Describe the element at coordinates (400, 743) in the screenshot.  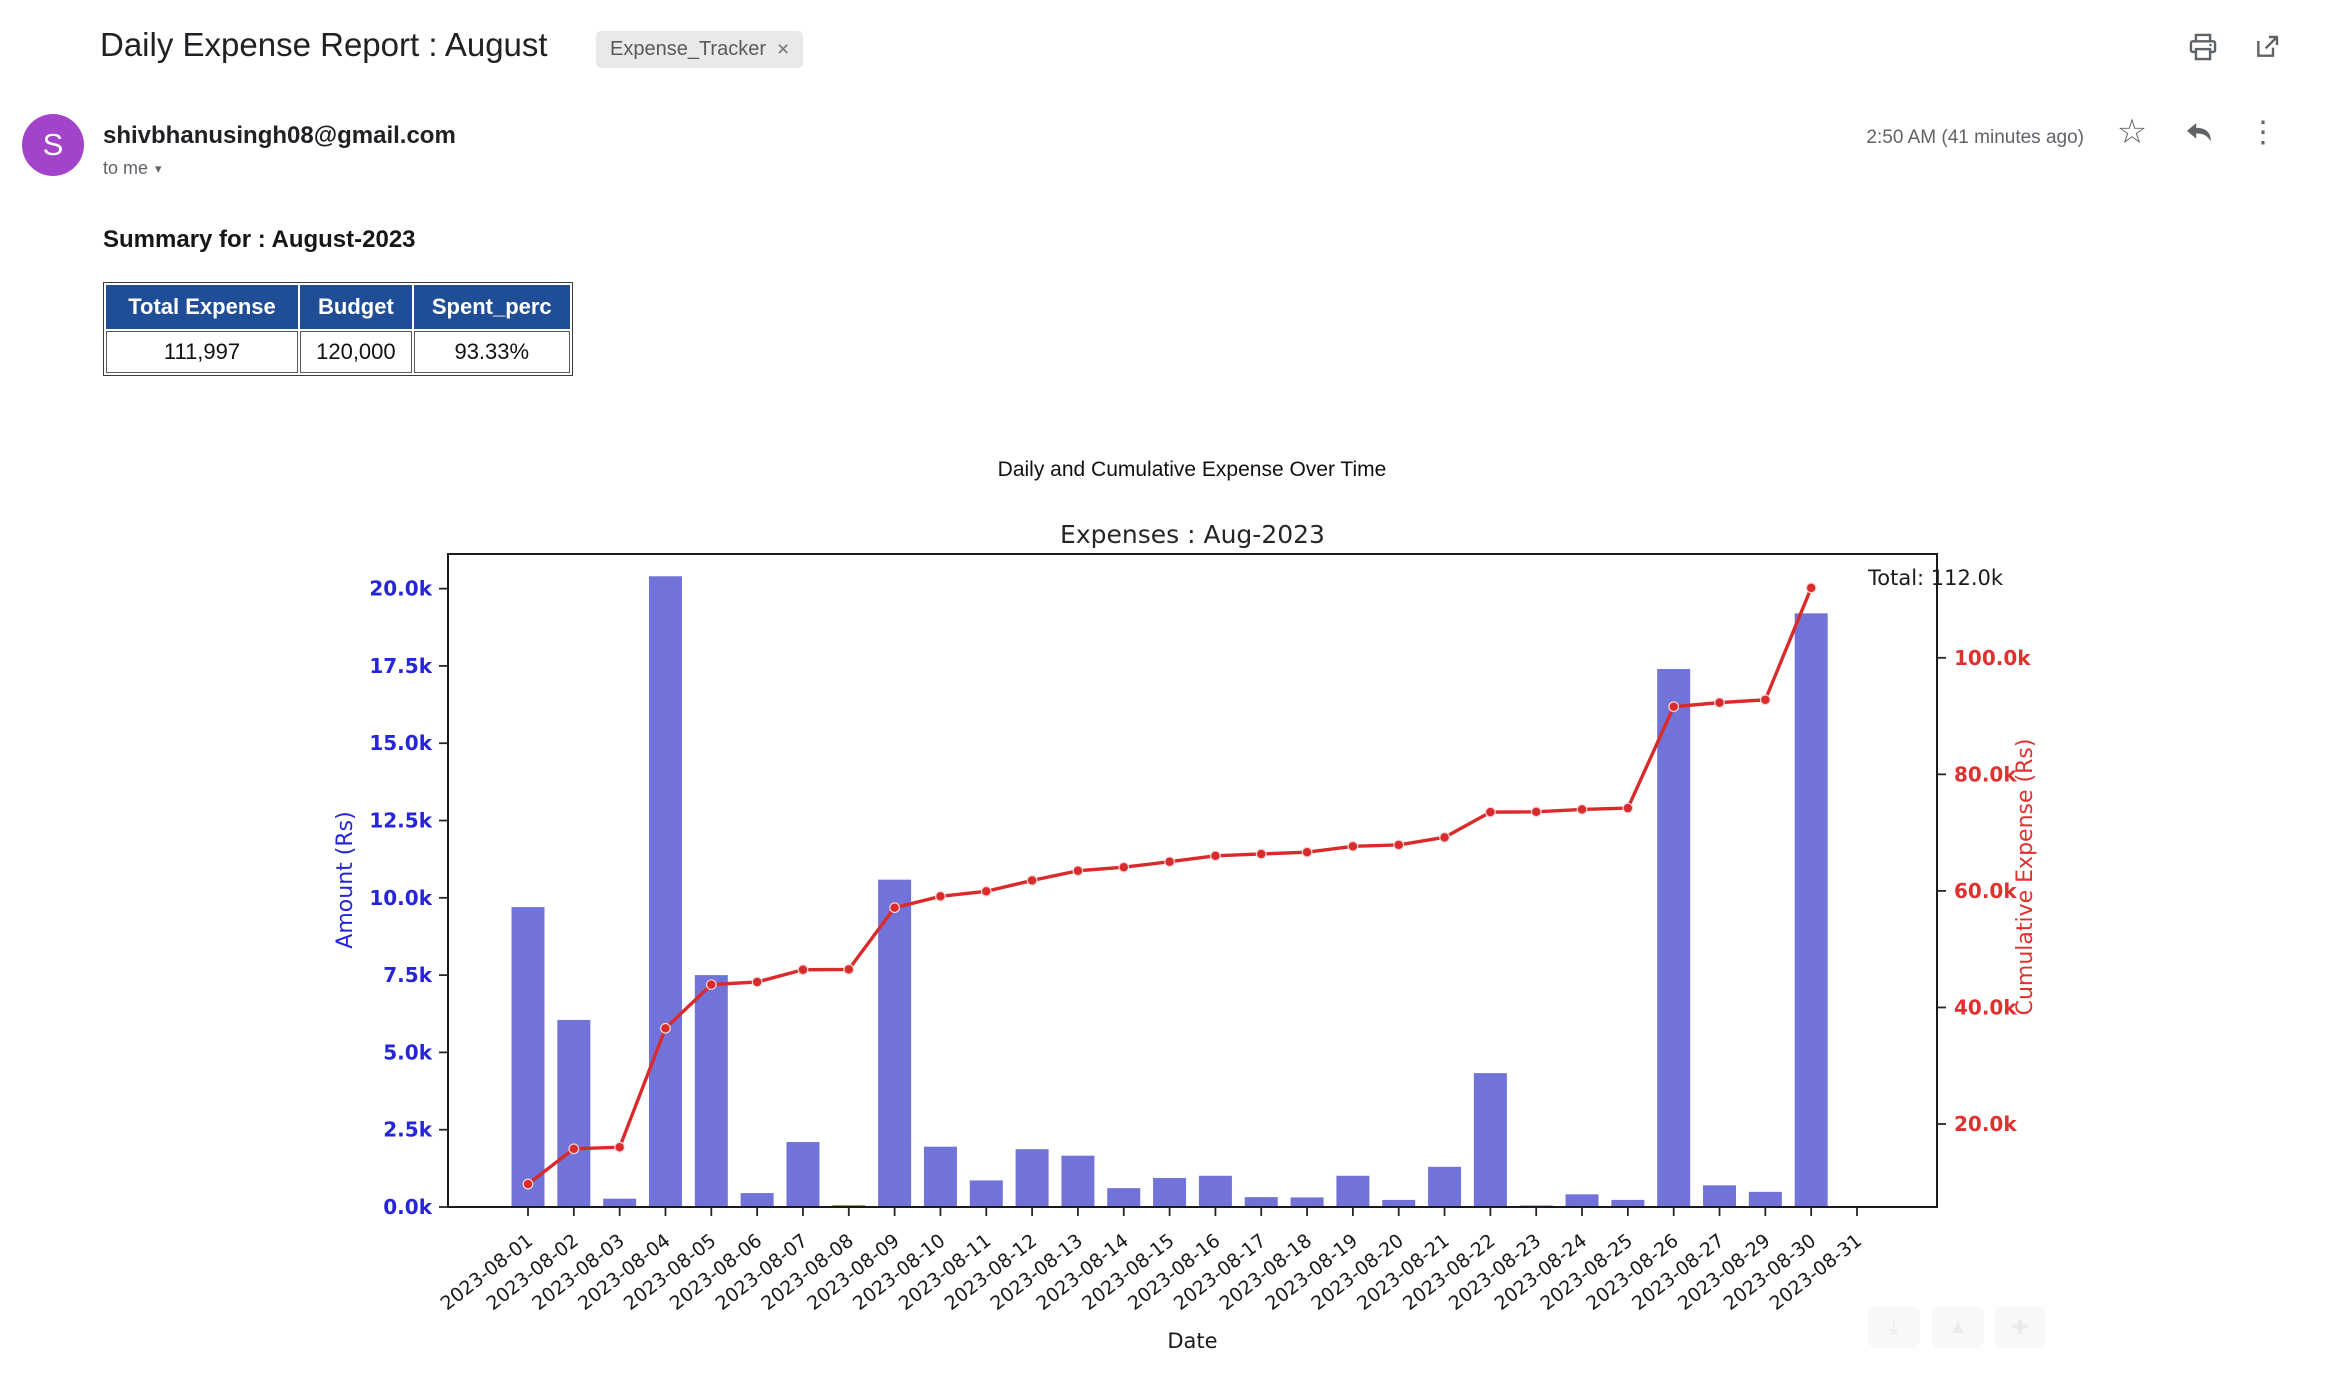
I see `svg-text: 15.0k` at that location.